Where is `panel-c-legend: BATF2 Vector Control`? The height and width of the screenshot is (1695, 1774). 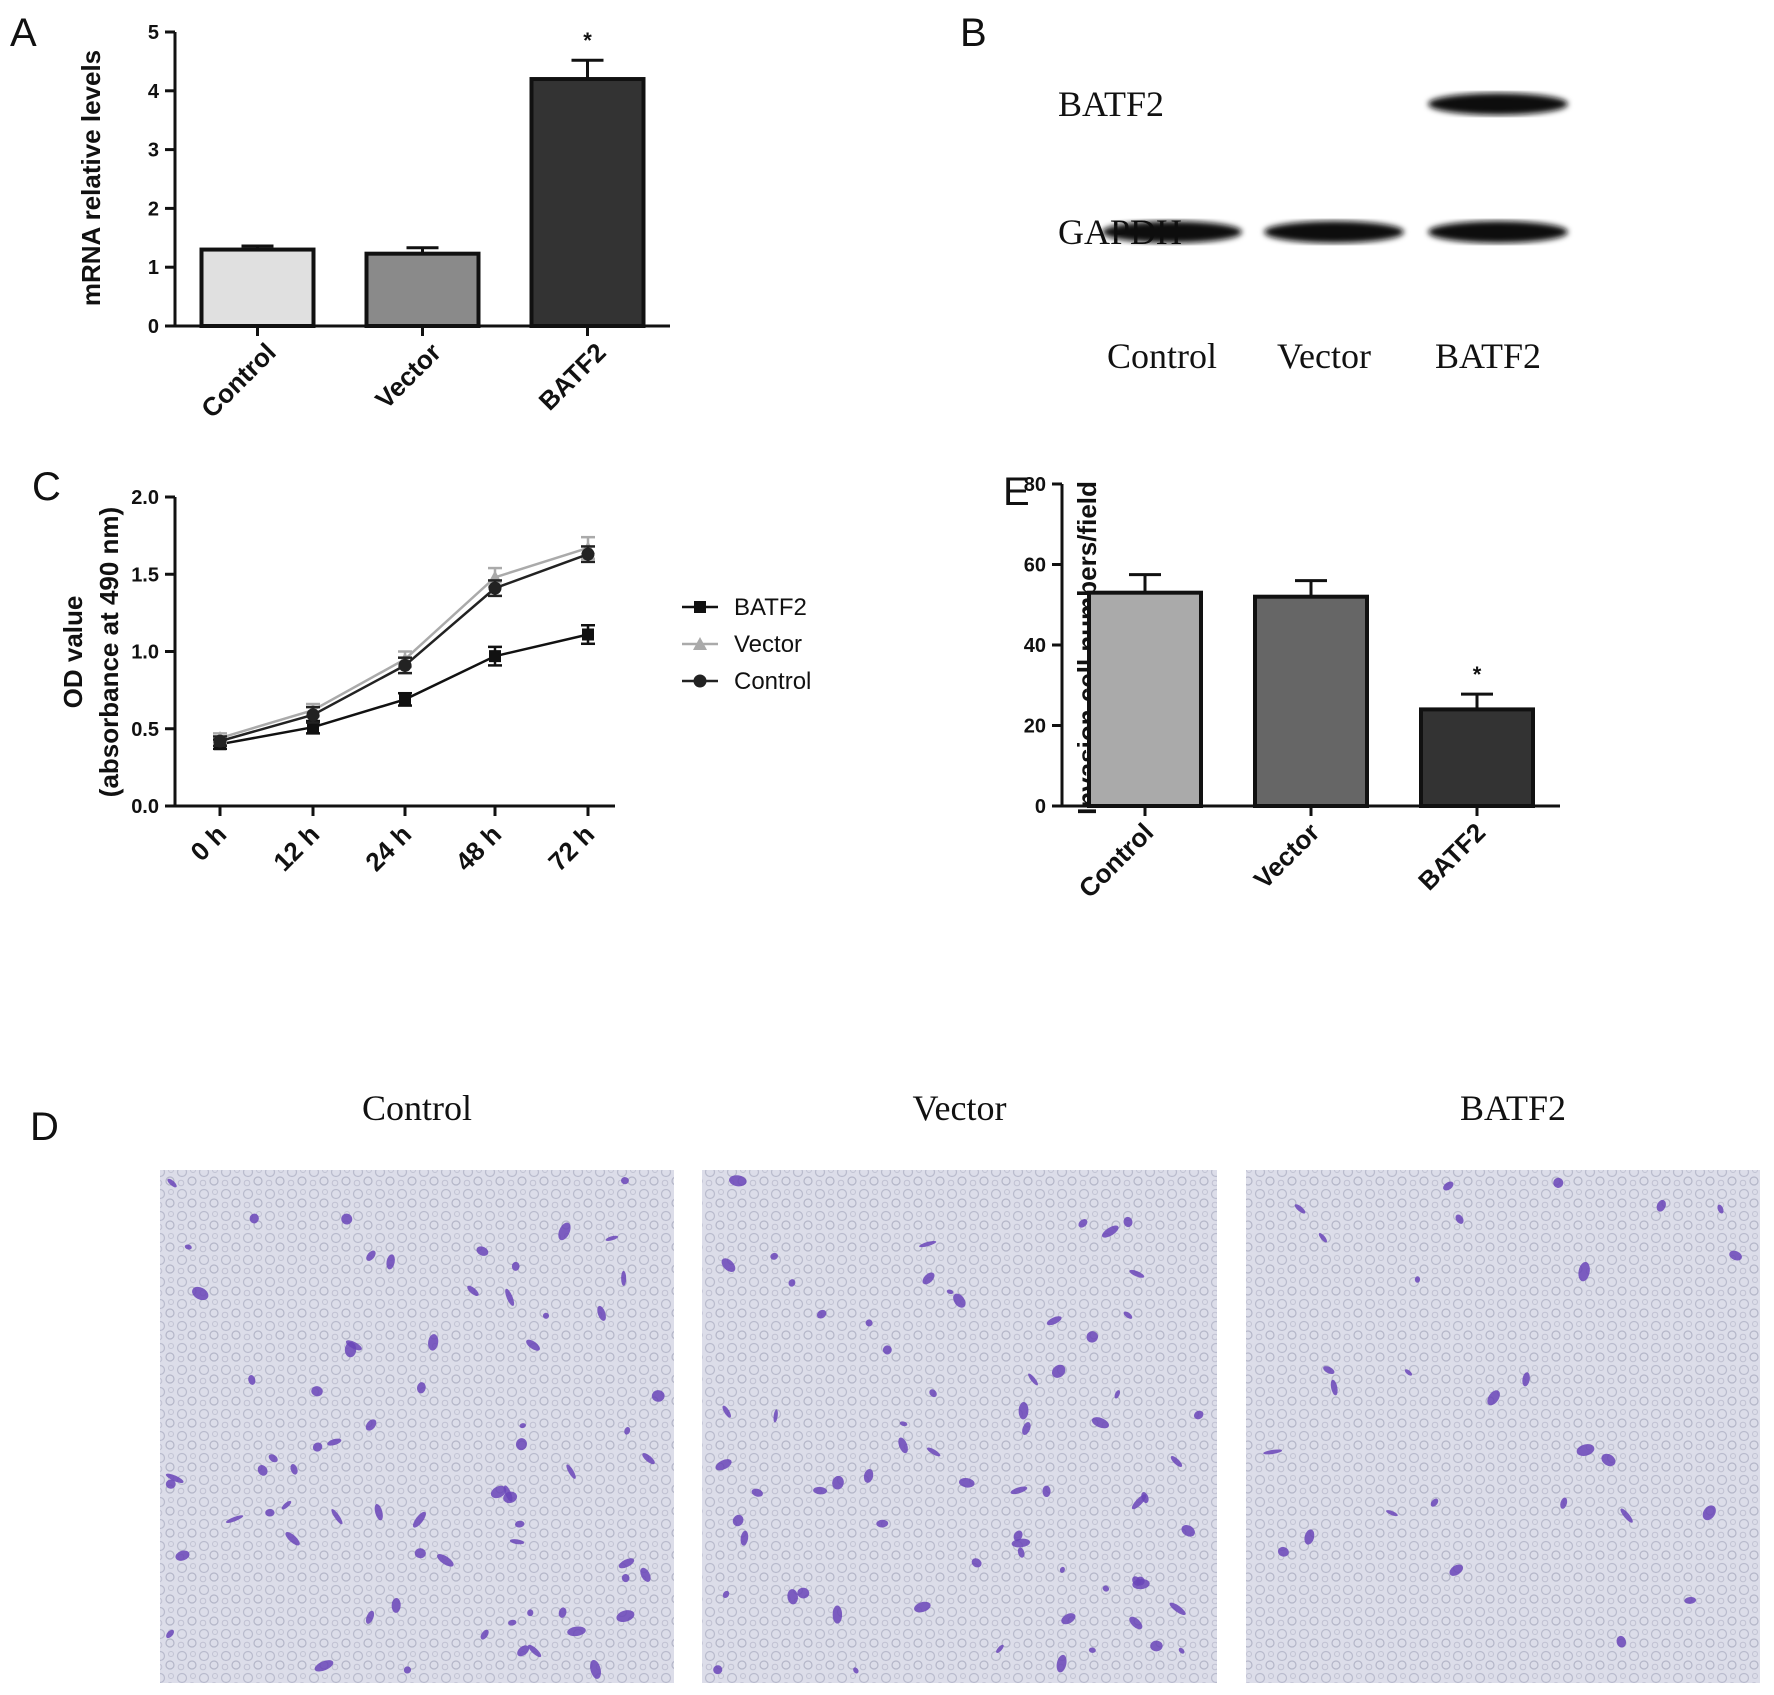 panel-c-legend: BATF2 Vector Control is located at coordinates (746, 644).